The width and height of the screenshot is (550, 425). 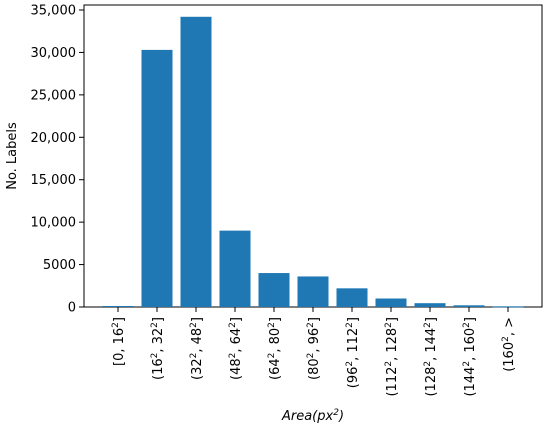 I want to click on y-tick-label: 35,000, so click(x=54, y=11).